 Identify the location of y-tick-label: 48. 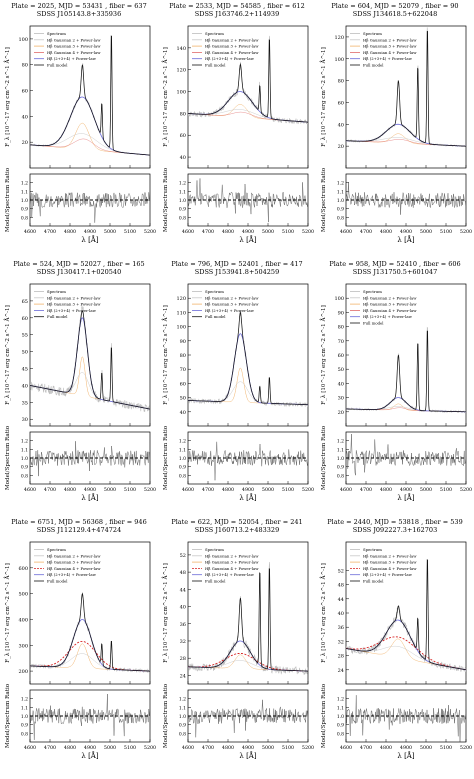
(183, 573).